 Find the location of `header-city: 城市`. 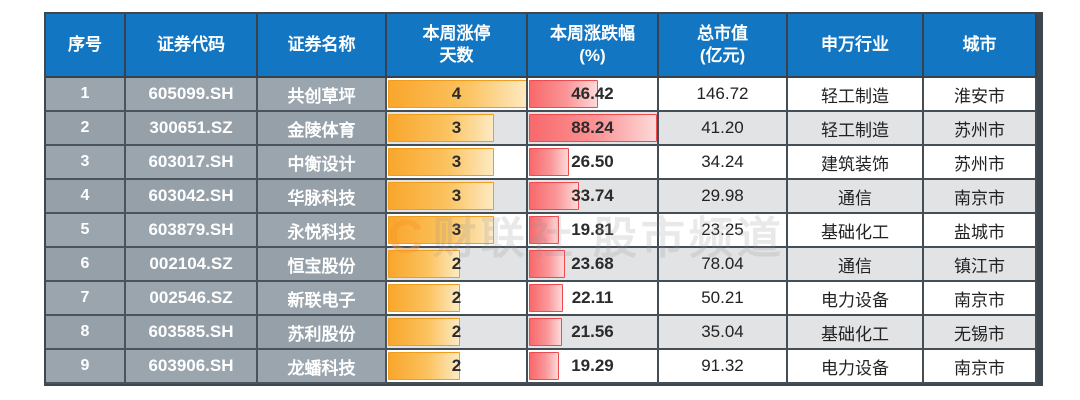

header-city: 城市 is located at coordinates (980, 46).